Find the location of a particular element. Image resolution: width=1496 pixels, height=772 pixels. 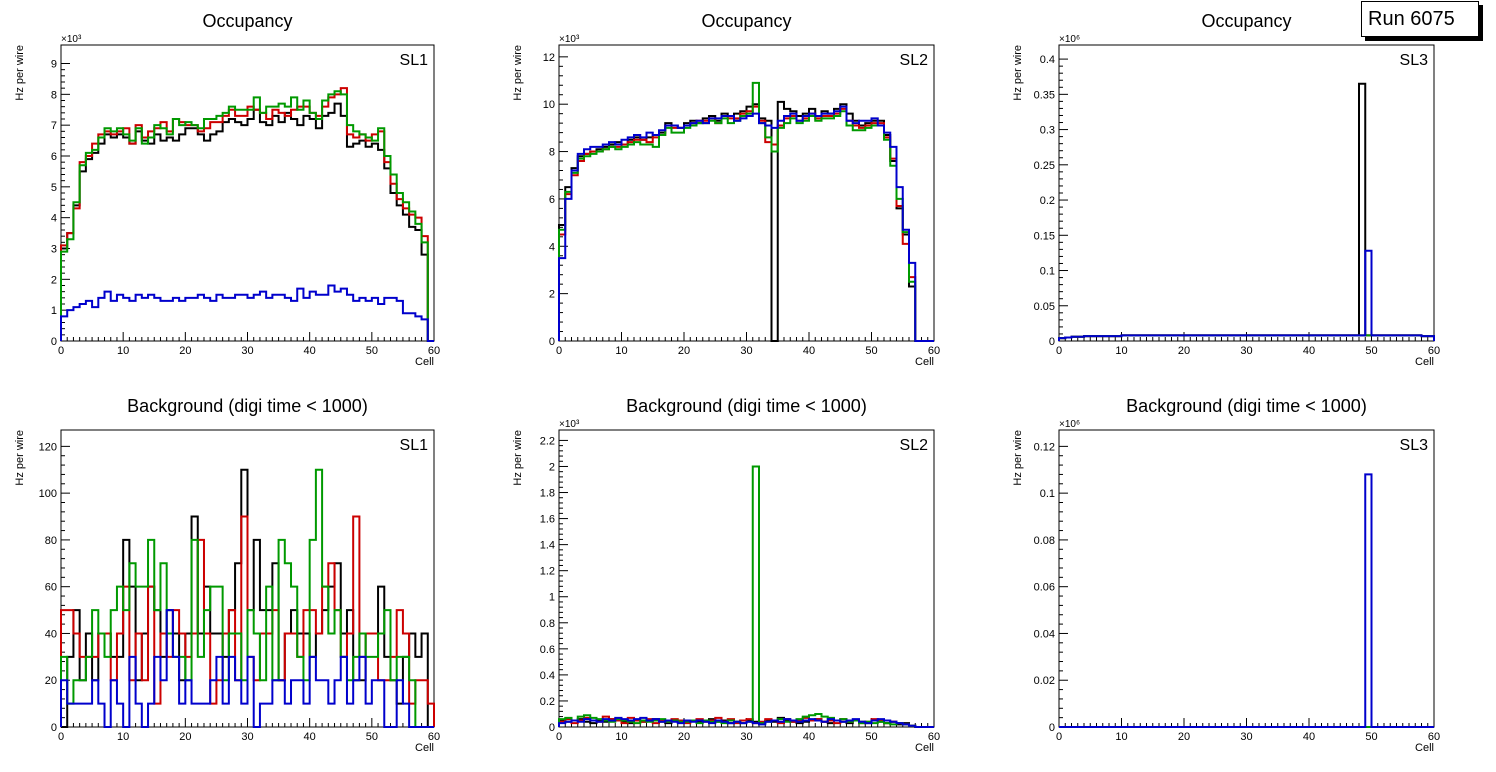

y-tick-label: 0.02 is located at coordinates (1044, 681).